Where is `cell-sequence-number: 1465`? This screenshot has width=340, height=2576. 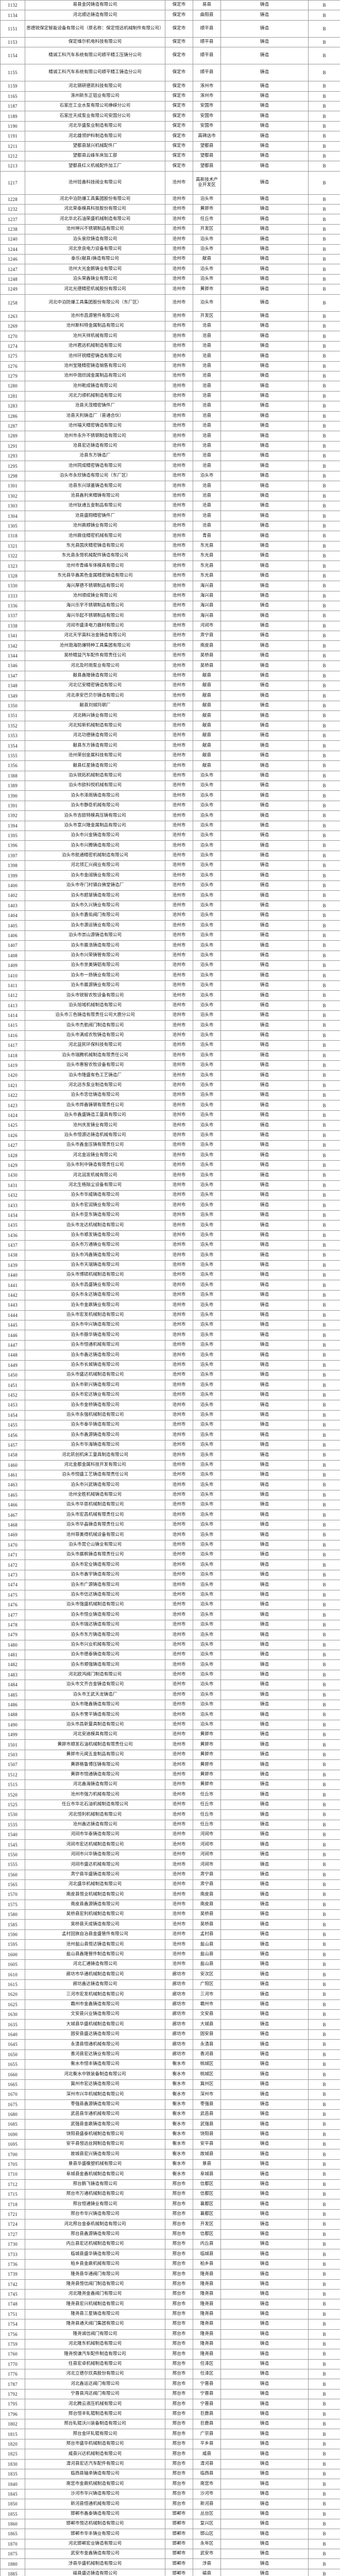 cell-sequence-number: 1465 is located at coordinates (12, 1495).